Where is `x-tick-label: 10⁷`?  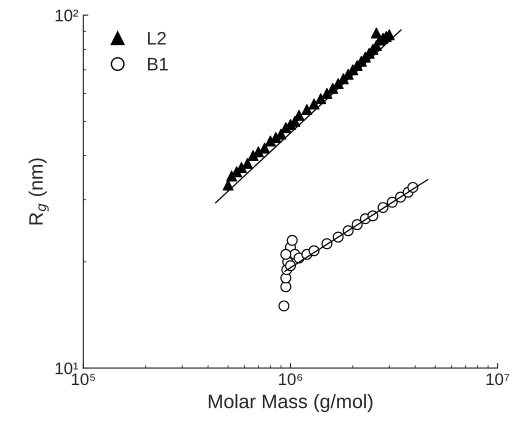
x-tick-label: 10⁷ is located at coordinates (498, 379).